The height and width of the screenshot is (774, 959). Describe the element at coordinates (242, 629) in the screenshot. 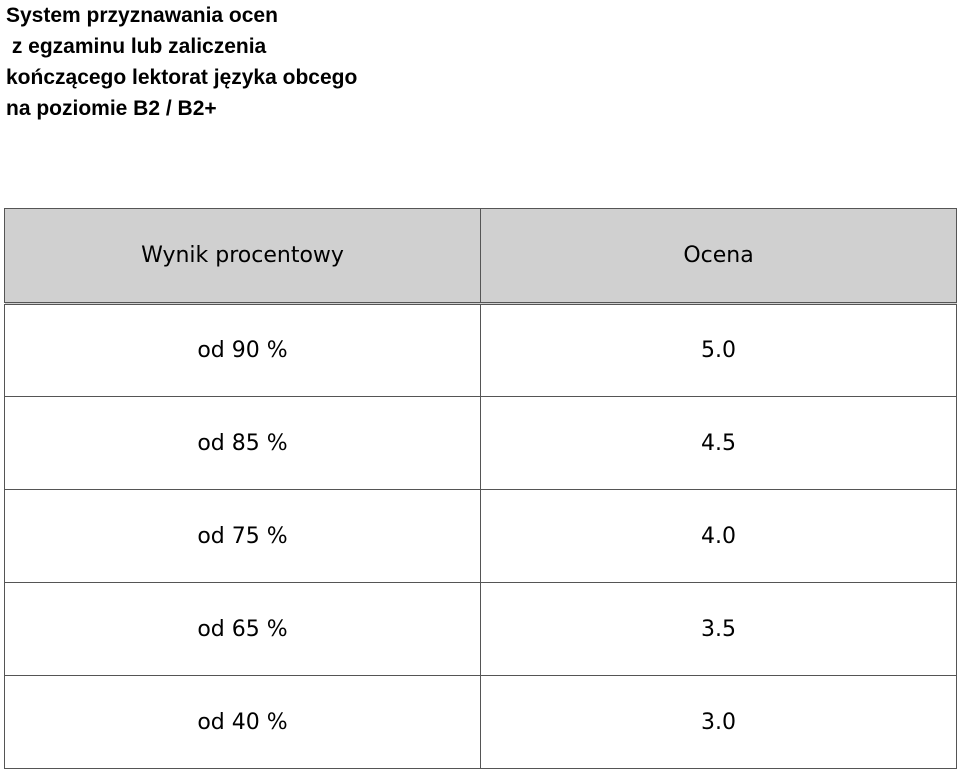

I see `score-cell: od 65 %` at that location.